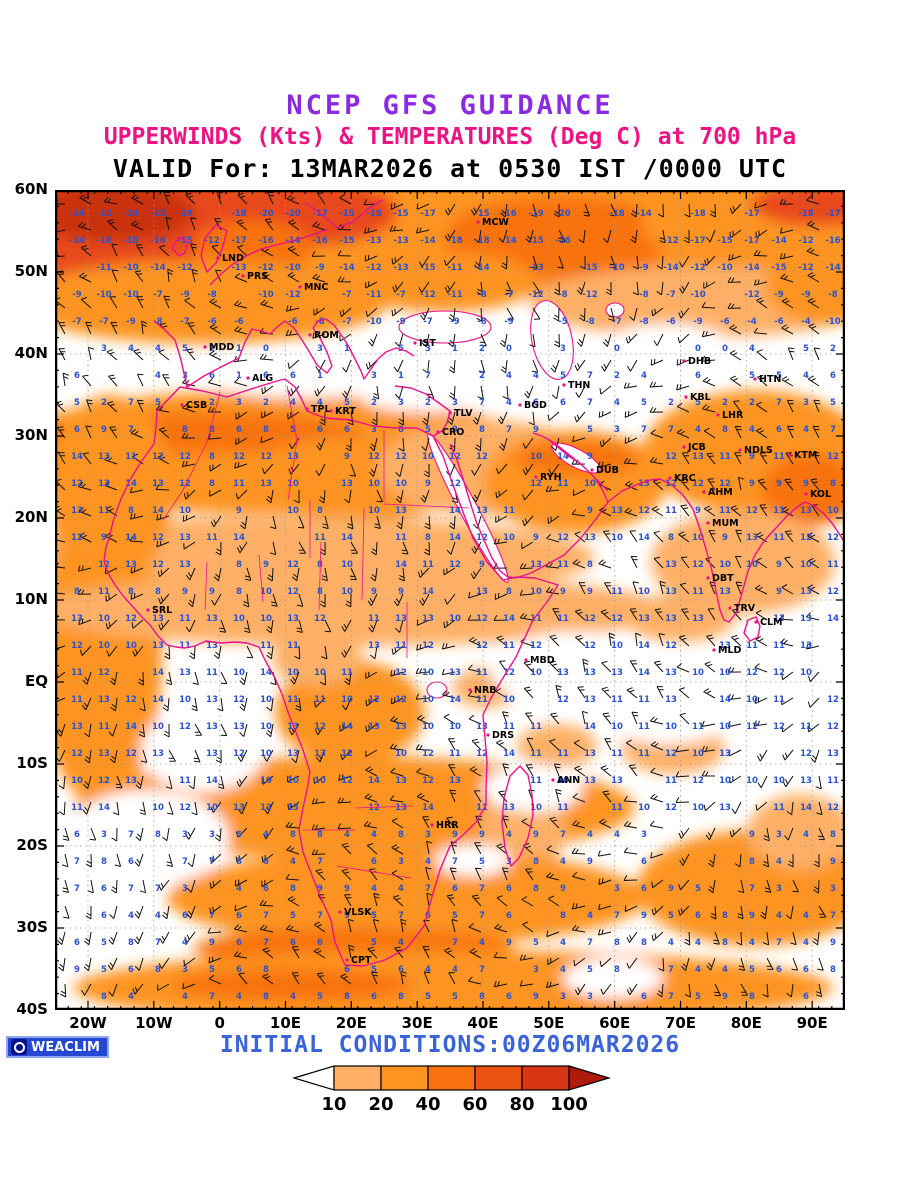 The width and height of the screenshot is (900, 1200). Describe the element at coordinates (563, 295) in the screenshot. I see `temp-value: -8` at that location.